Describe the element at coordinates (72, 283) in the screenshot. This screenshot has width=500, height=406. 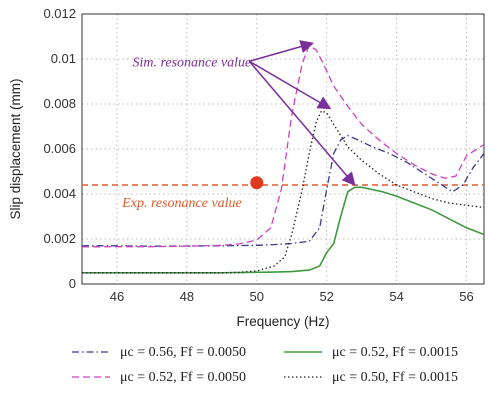
I see `y-tick-label: 0` at that location.